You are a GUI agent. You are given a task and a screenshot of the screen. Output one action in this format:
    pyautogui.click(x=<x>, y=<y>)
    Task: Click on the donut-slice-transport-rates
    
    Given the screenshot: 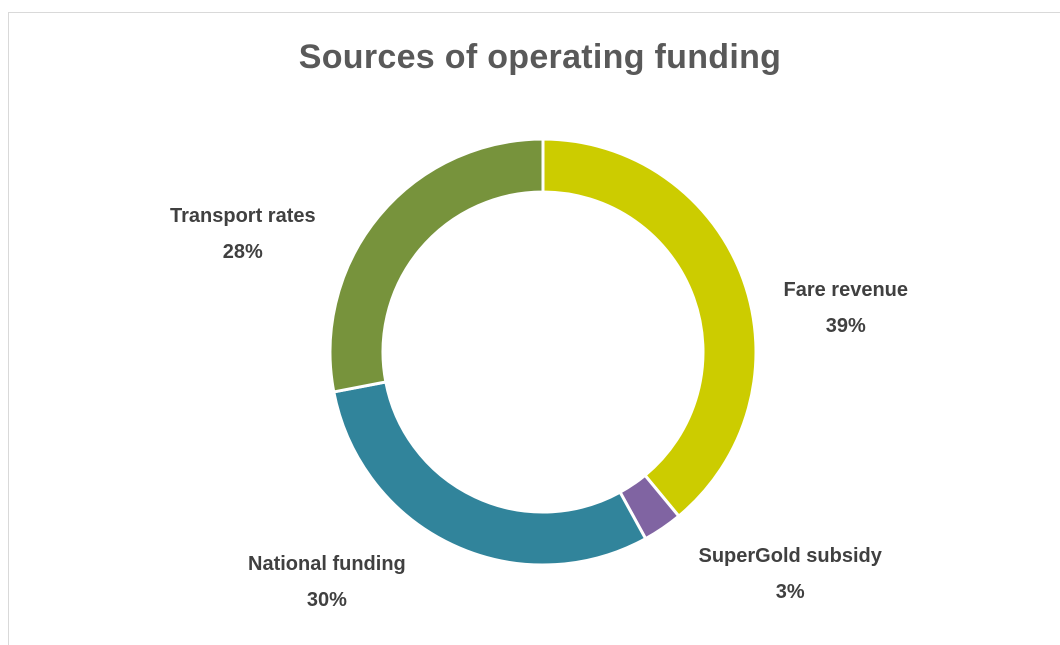 What is the action you would take?
    pyautogui.click(x=436, y=265)
    